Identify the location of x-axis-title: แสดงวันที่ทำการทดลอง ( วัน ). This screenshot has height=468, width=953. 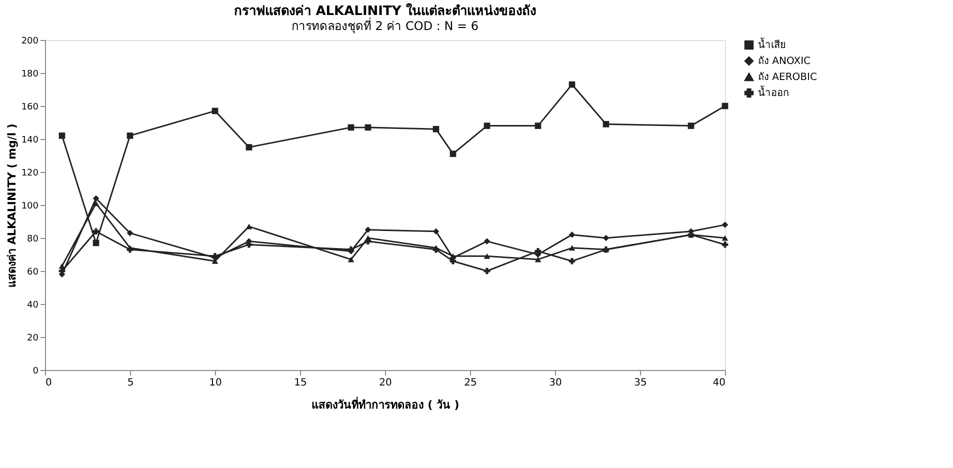
(386, 404).